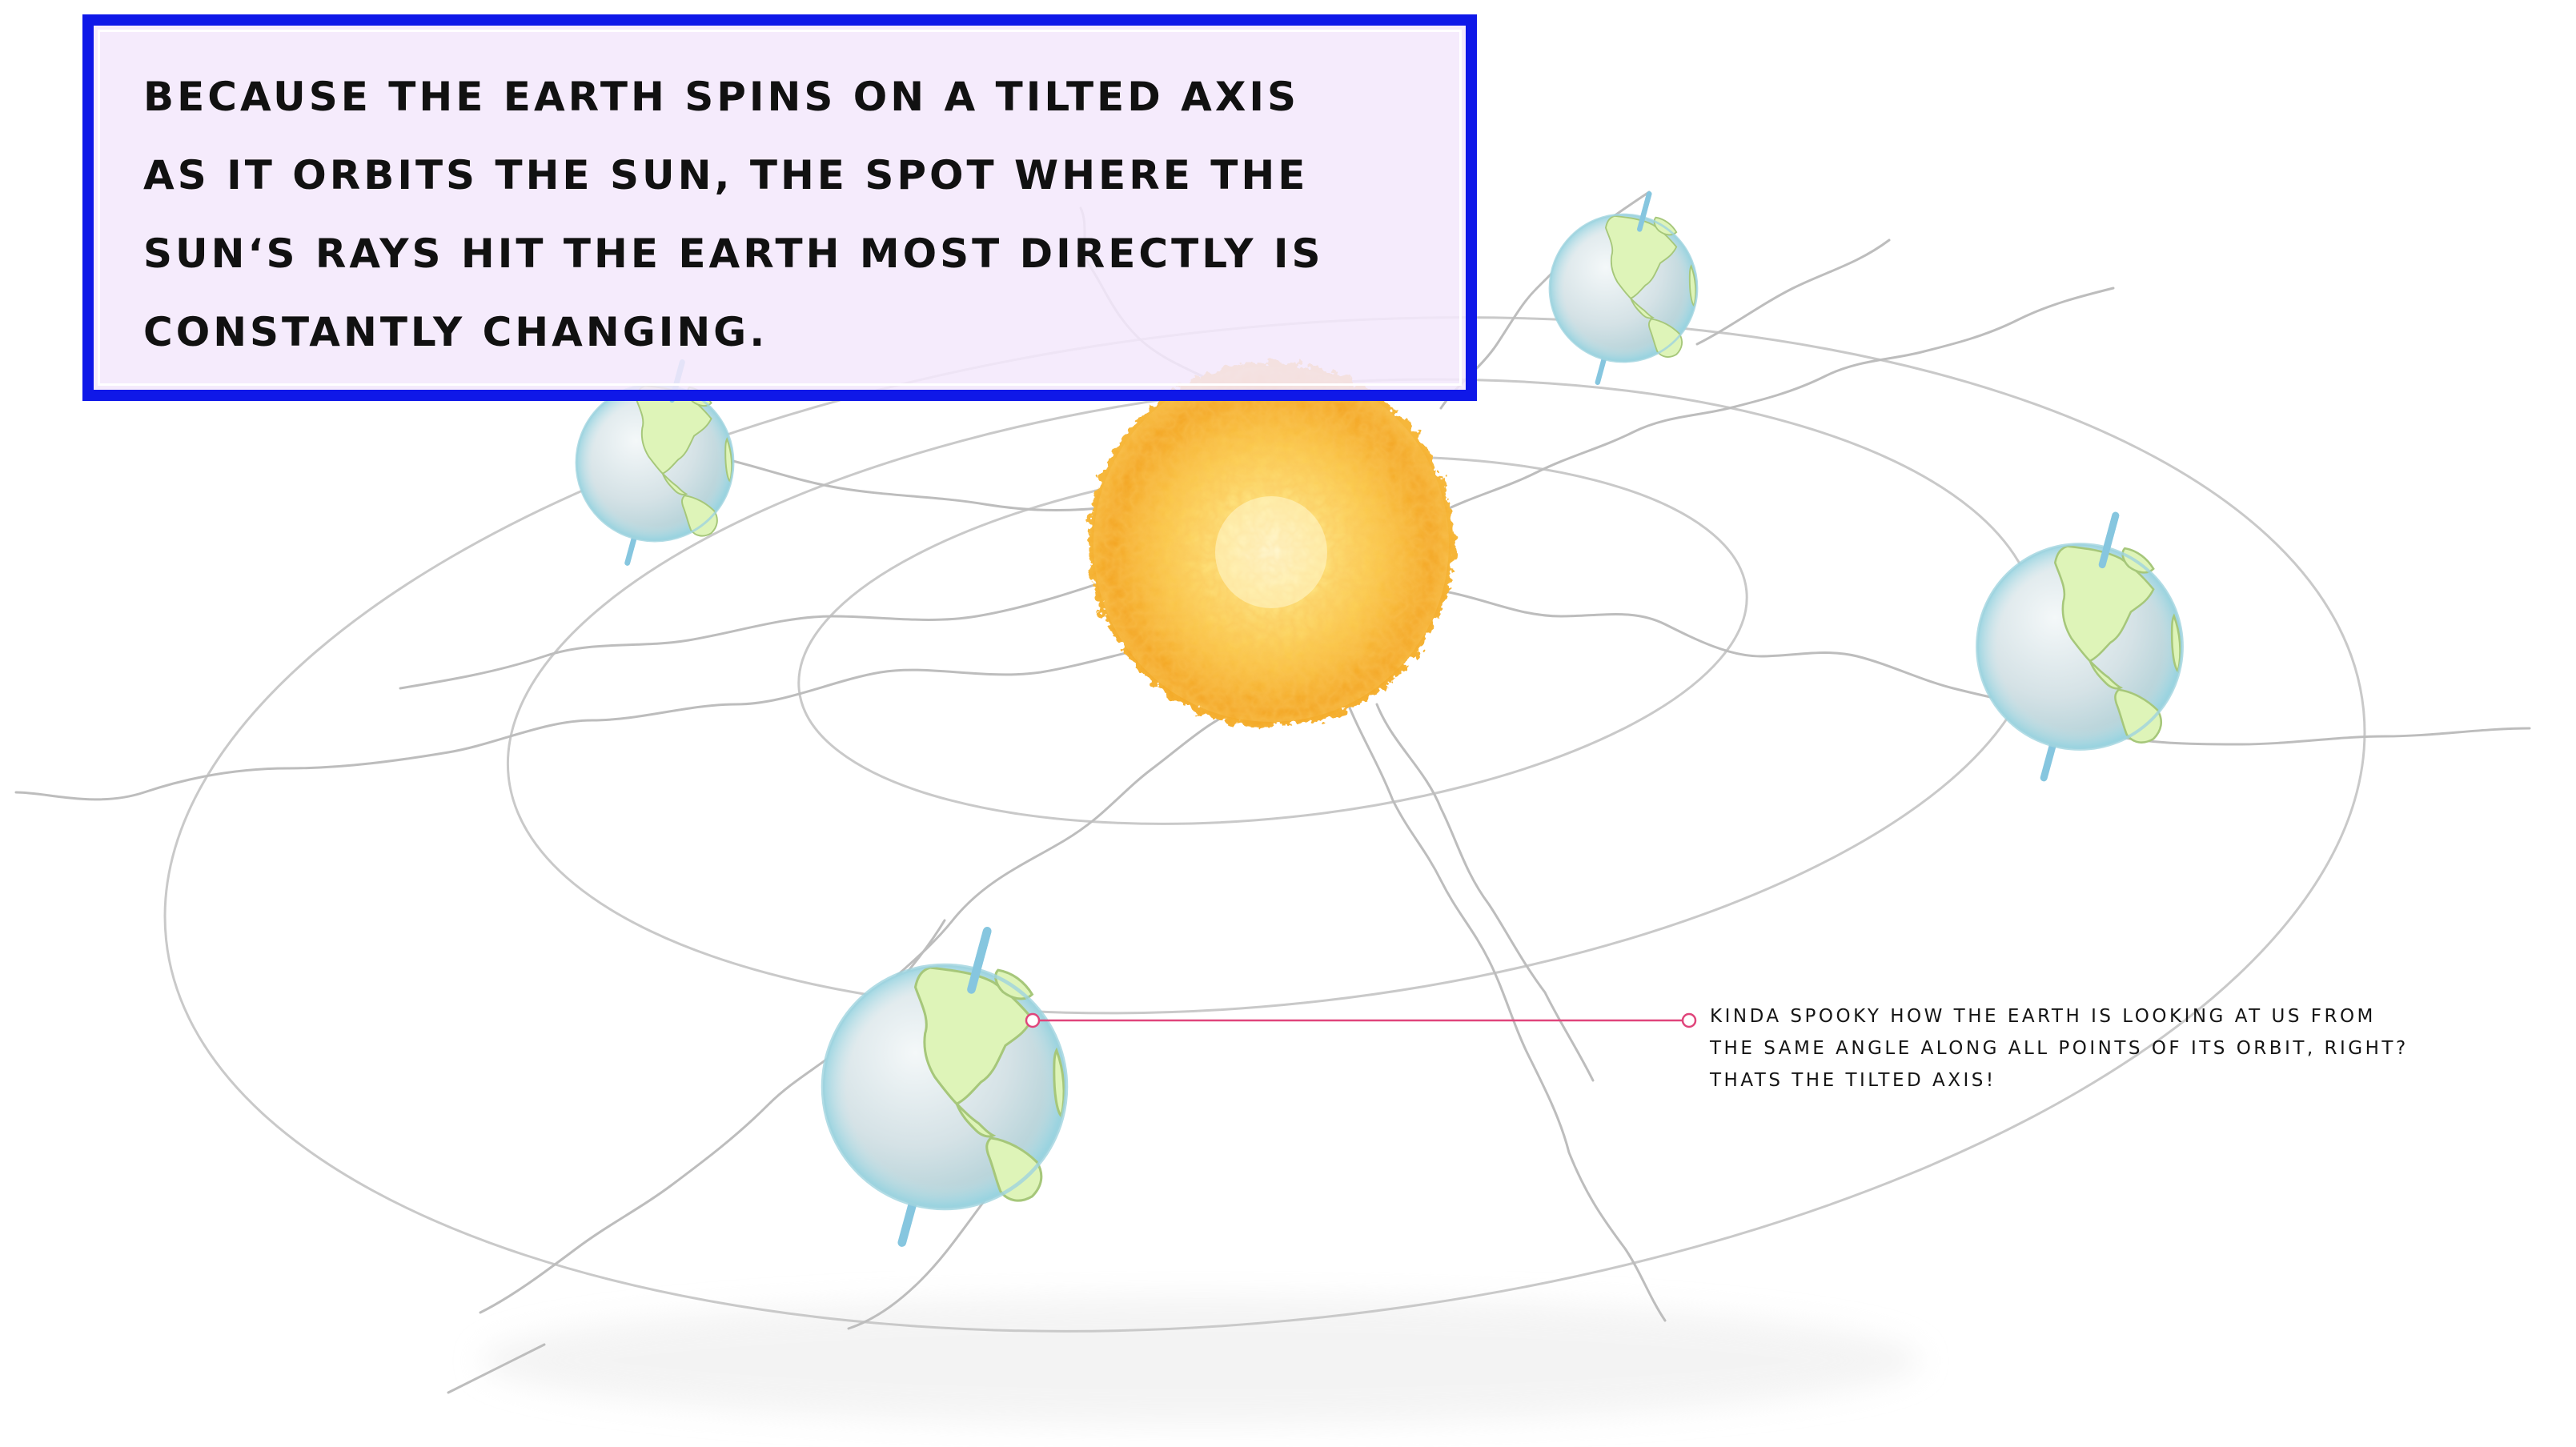  What do you see at coordinates (1624, 289) in the screenshot?
I see `earth-top-right` at bounding box center [1624, 289].